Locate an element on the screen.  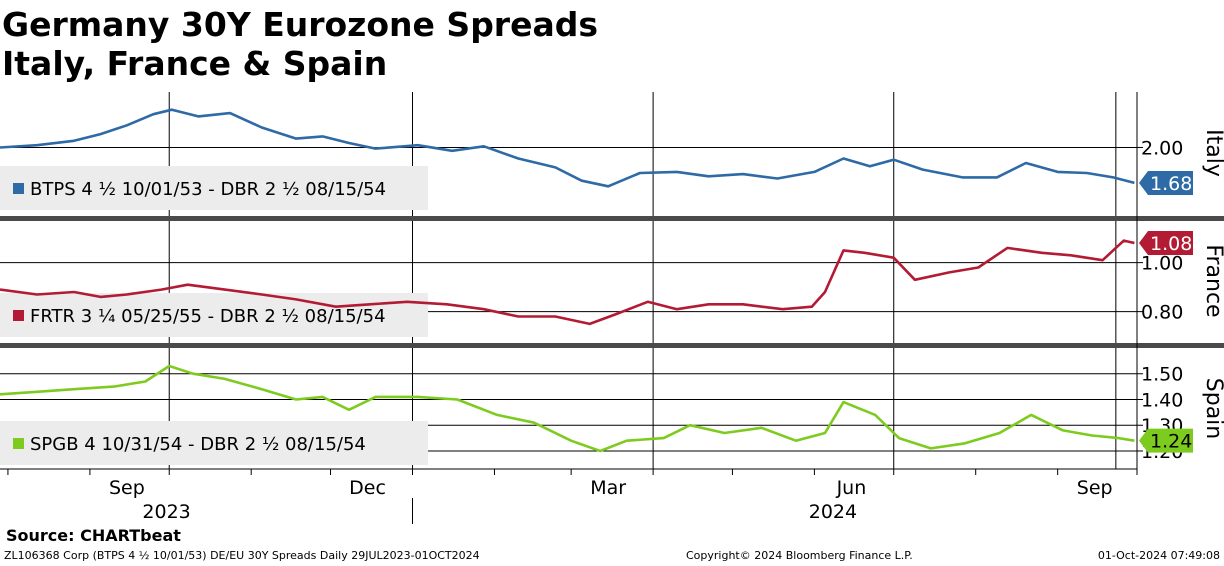
legend-swatch-france is located at coordinates (18, 315).